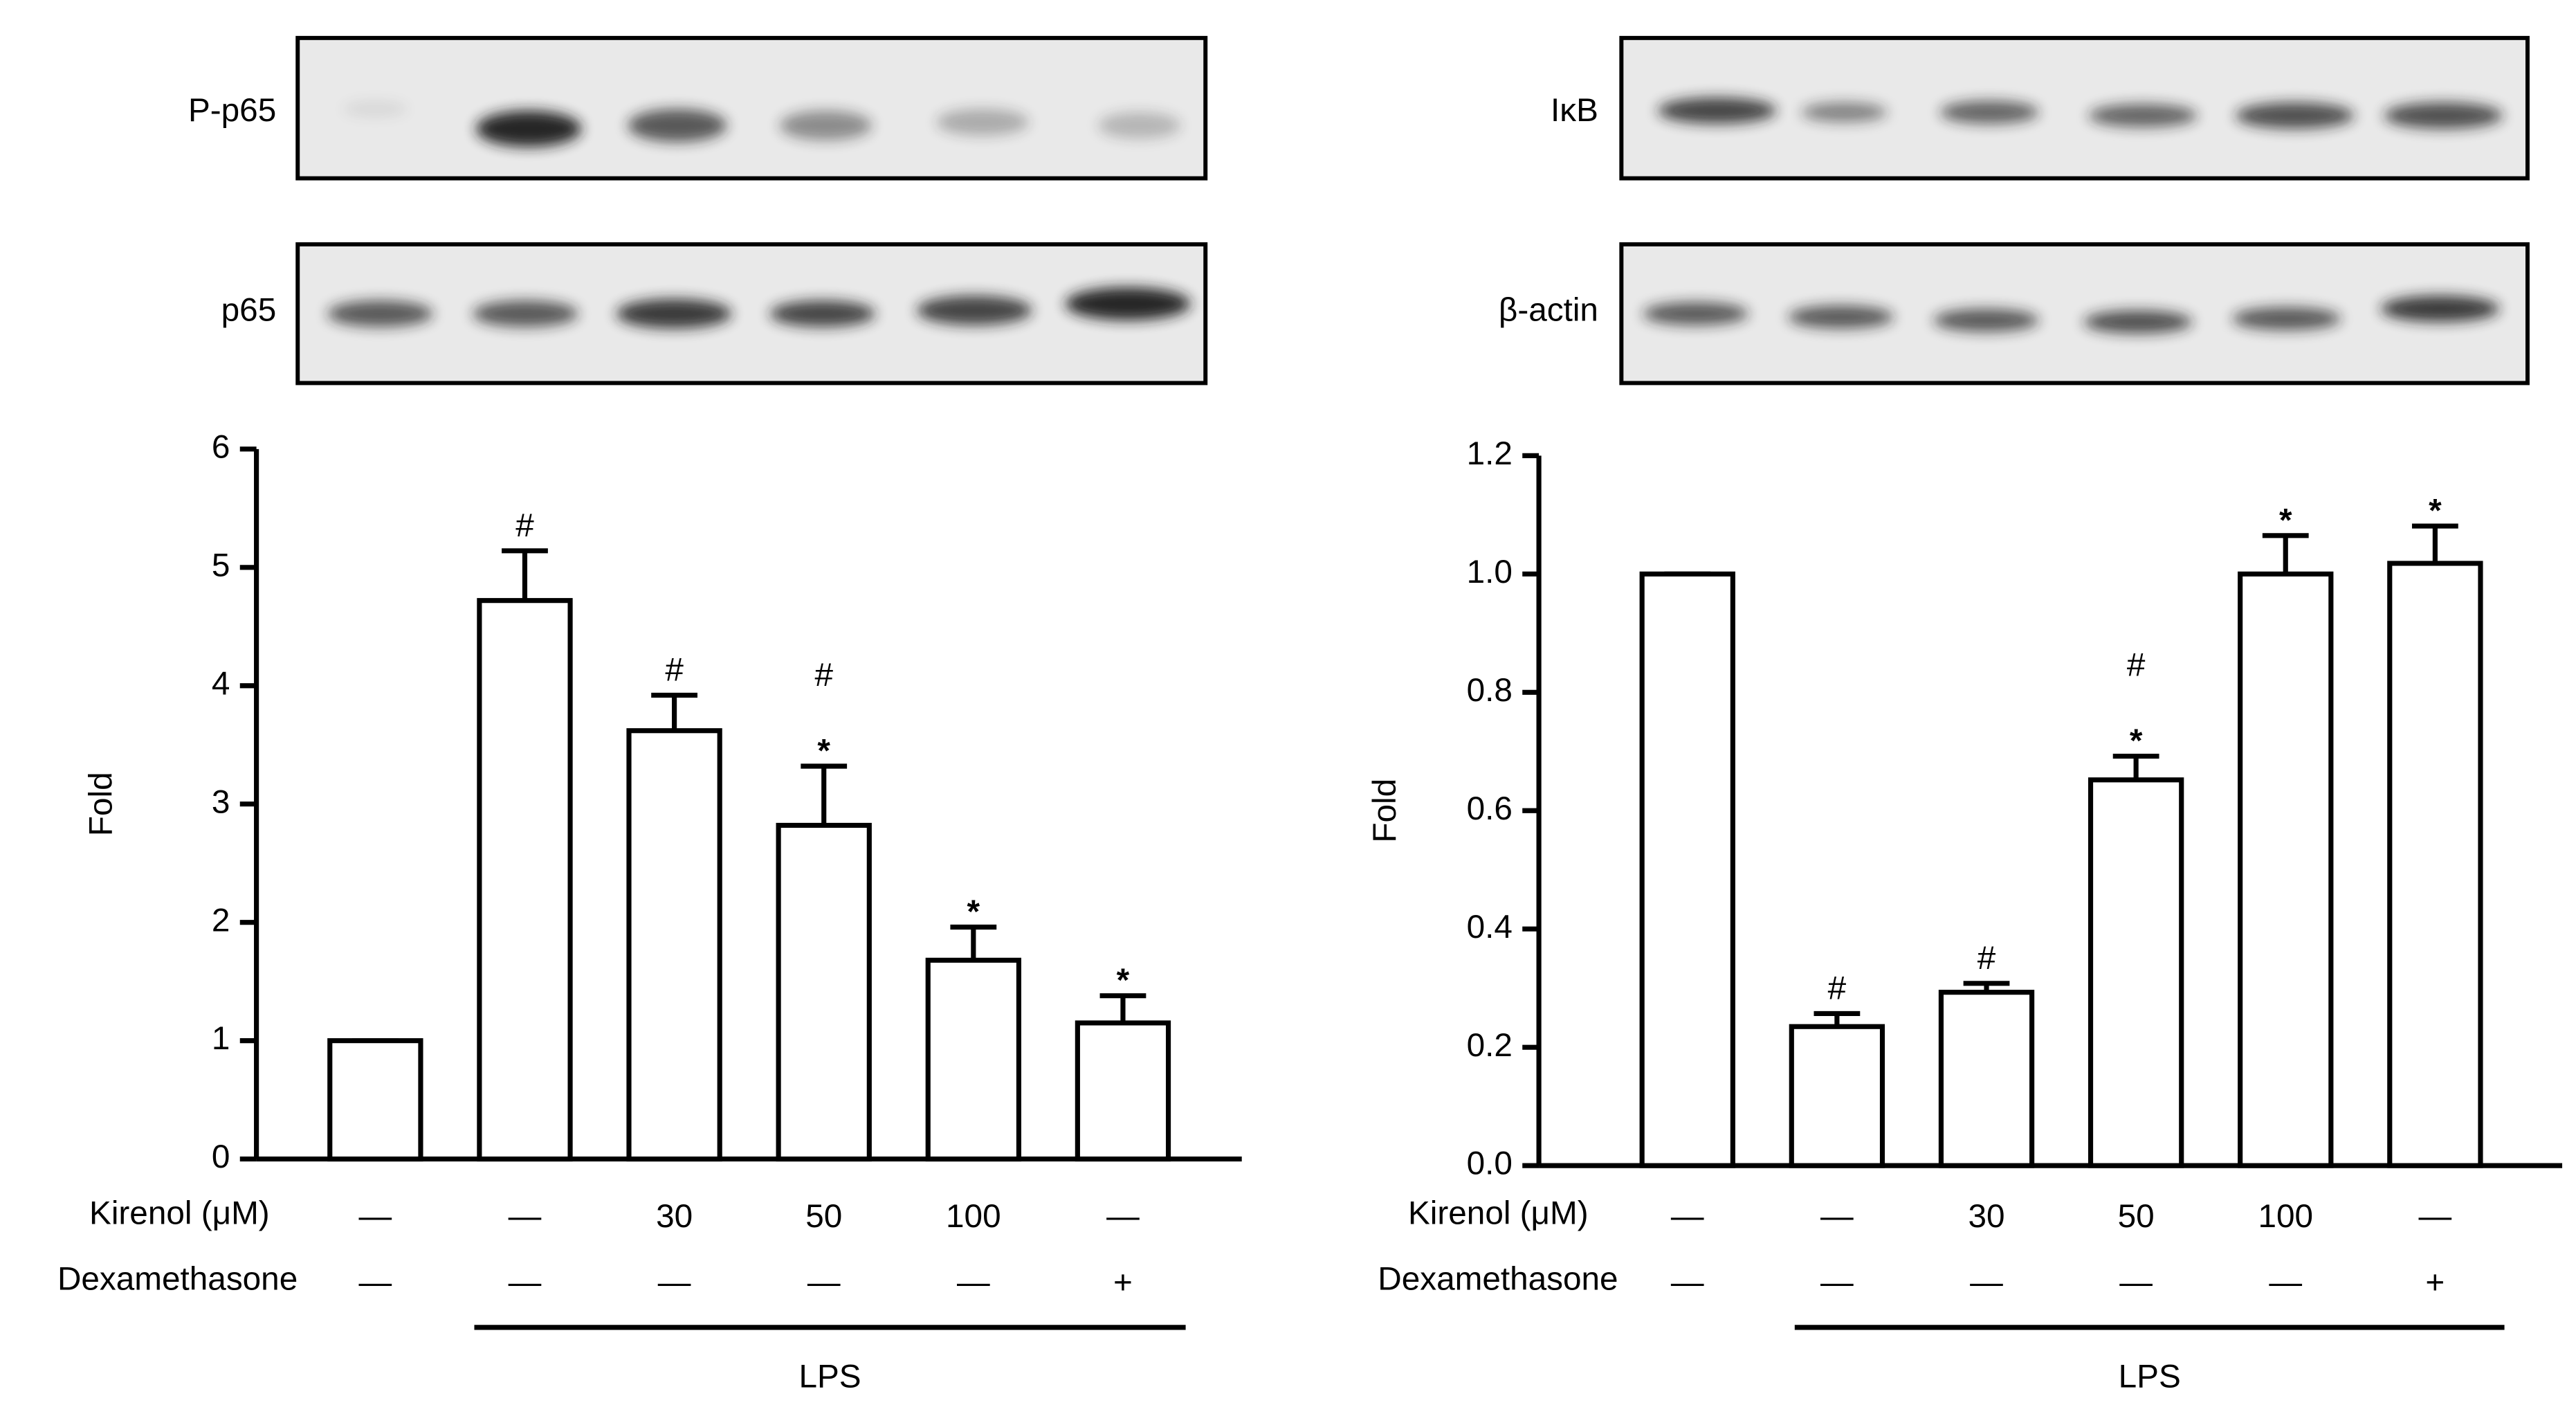 Image resolution: width=2576 pixels, height=1405 pixels. Describe the element at coordinates (221, 1038) in the screenshot. I see `y-tick-label: 1` at that location.